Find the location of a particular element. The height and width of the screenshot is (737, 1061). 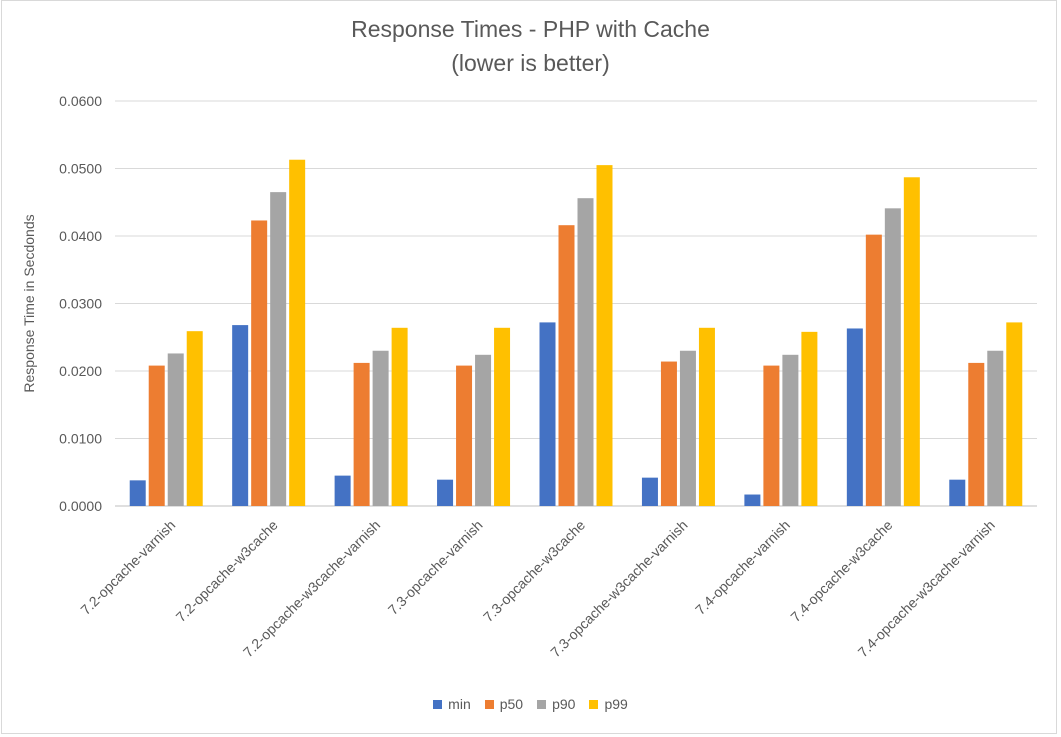

legend-item-p50: p50 is located at coordinates (504, 704).